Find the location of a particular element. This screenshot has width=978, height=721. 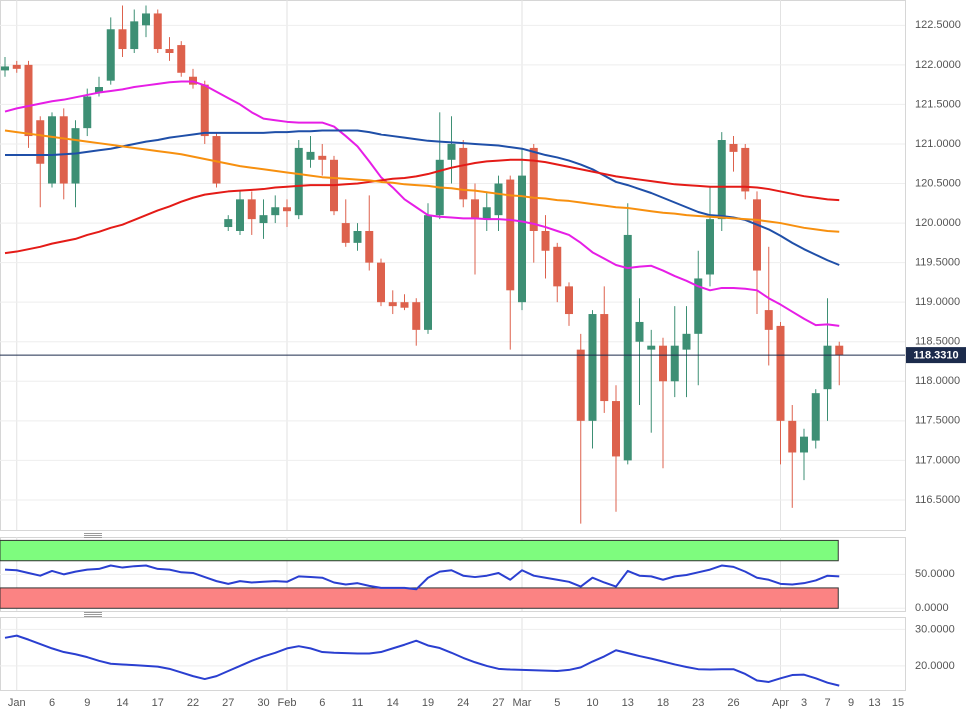

y-tick-label: 119.5000 is located at coordinates (937, 263).